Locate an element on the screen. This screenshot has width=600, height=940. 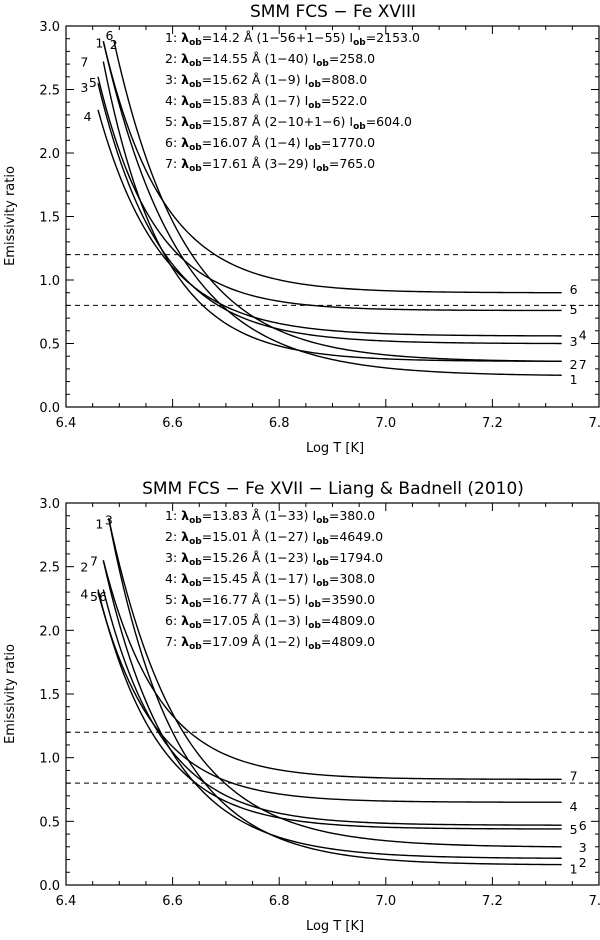
x-tick-label: 6.8 is located at coordinates (279, 423).